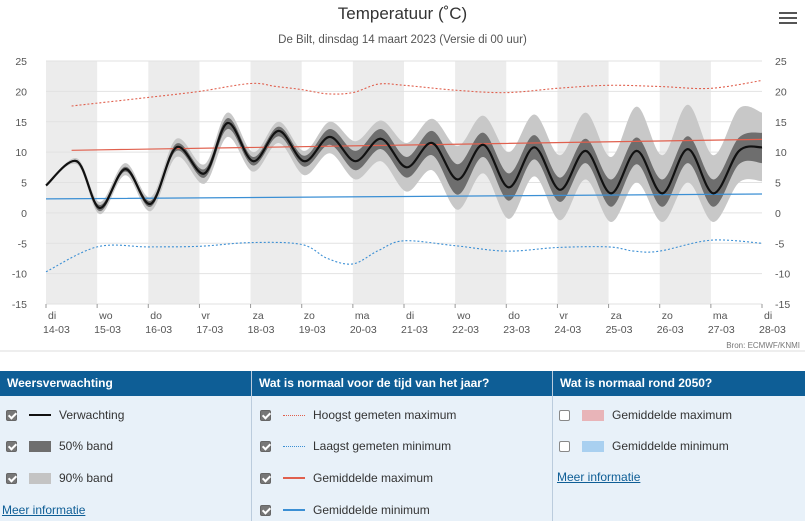  What do you see at coordinates (599, 477) in the screenshot?
I see `meer-informatie-link-2050: Meer informatie` at bounding box center [599, 477].